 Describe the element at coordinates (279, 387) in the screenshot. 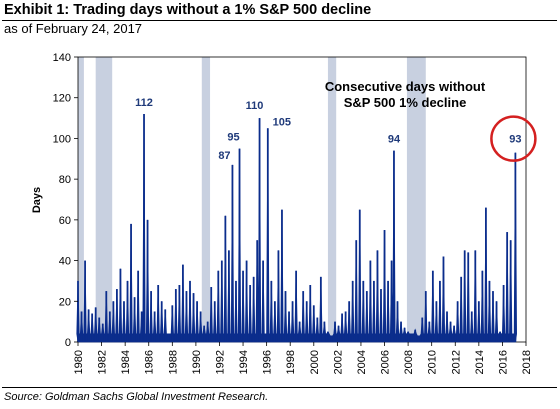

I see `source-divider` at that location.